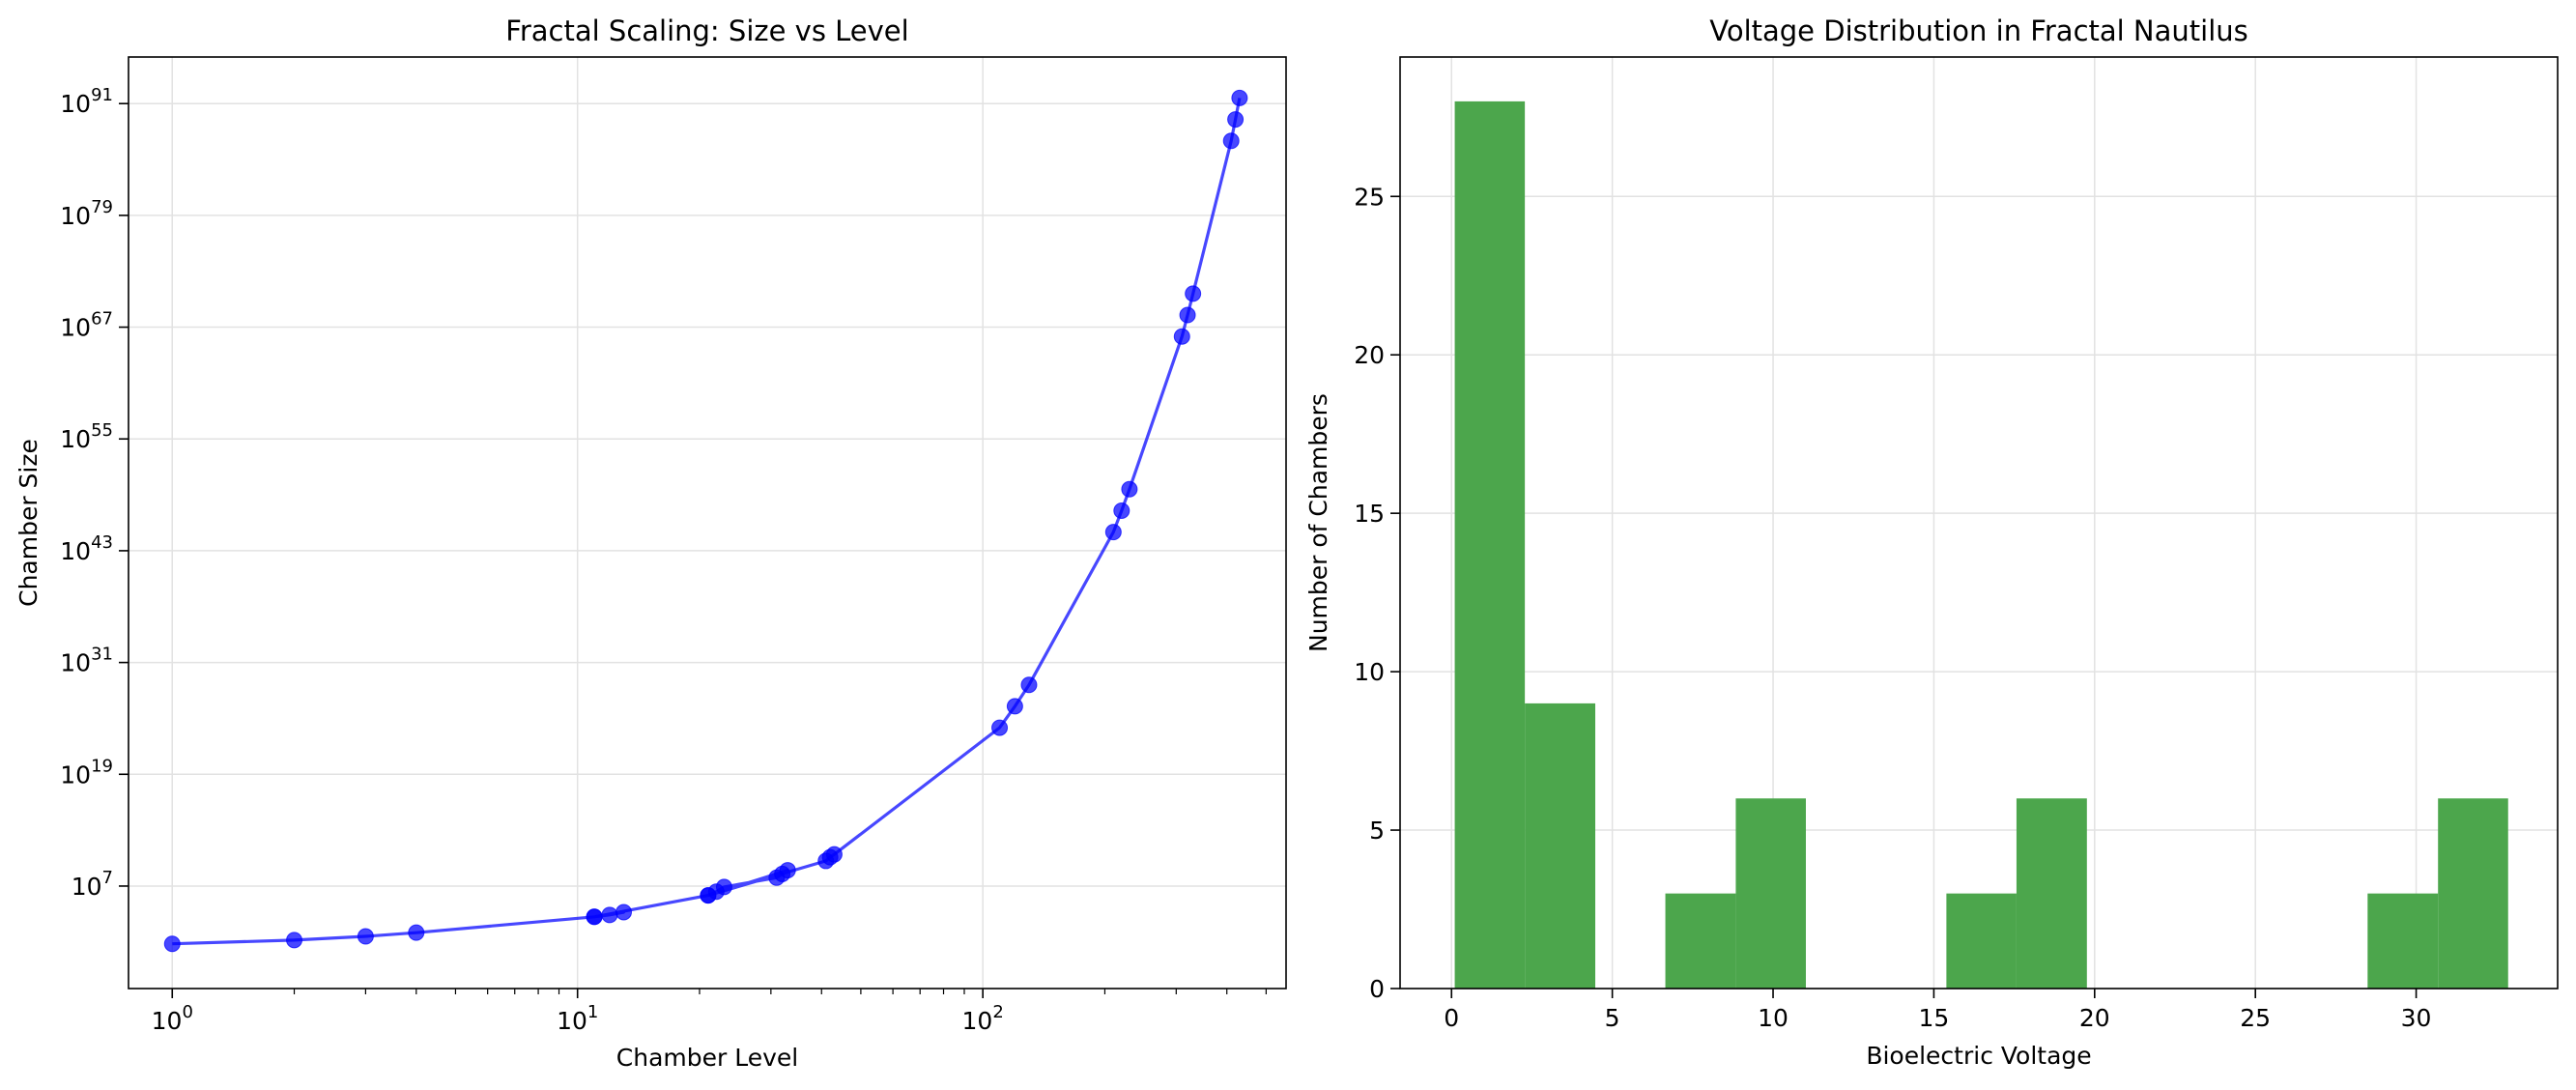 The height and width of the screenshot is (1090, 2576). I want to click on left-x-tick-exponent: 2, so click(998, 1012).